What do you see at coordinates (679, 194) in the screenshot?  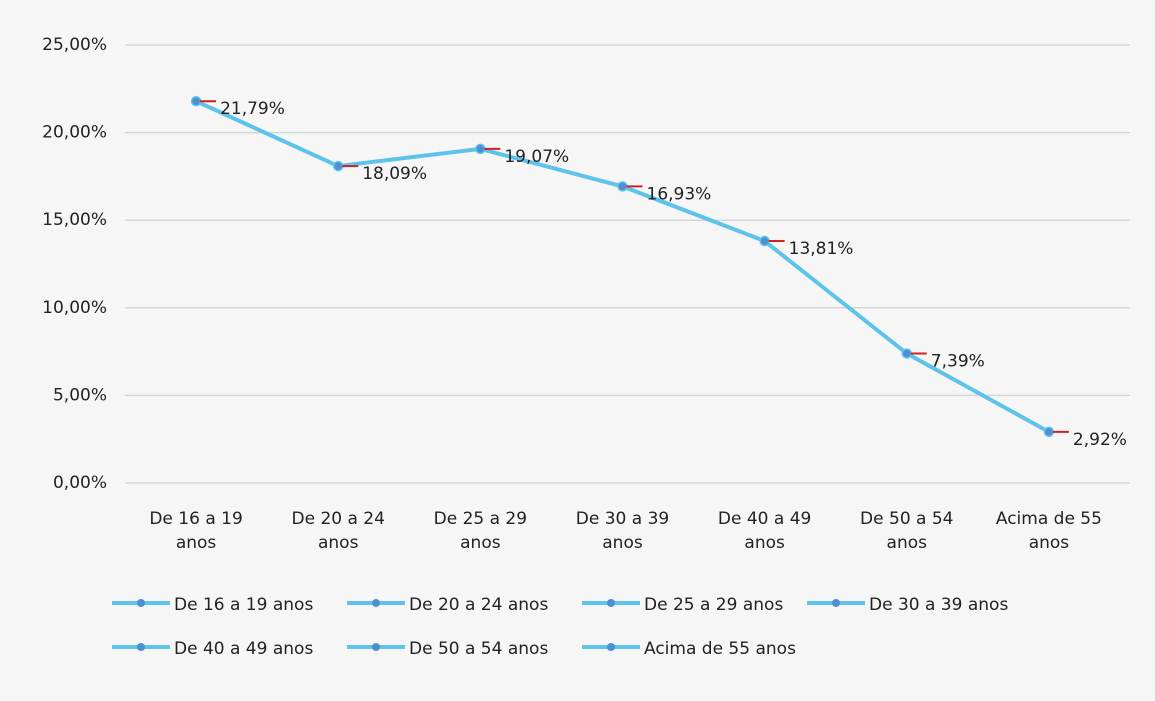 I see `data-label: 16,93%` at bounding box center [679, 194].